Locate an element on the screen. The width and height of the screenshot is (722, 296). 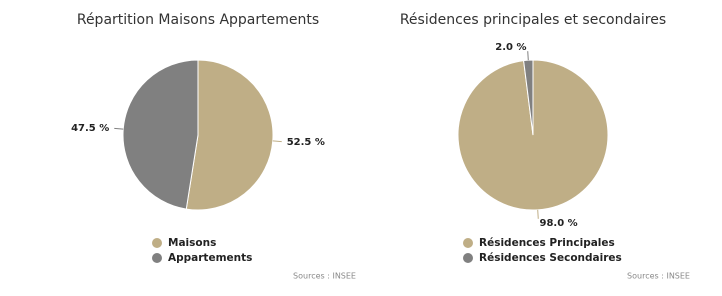
chart-title: Répartition Maisons Appartements is located at coordinates (198, 20).